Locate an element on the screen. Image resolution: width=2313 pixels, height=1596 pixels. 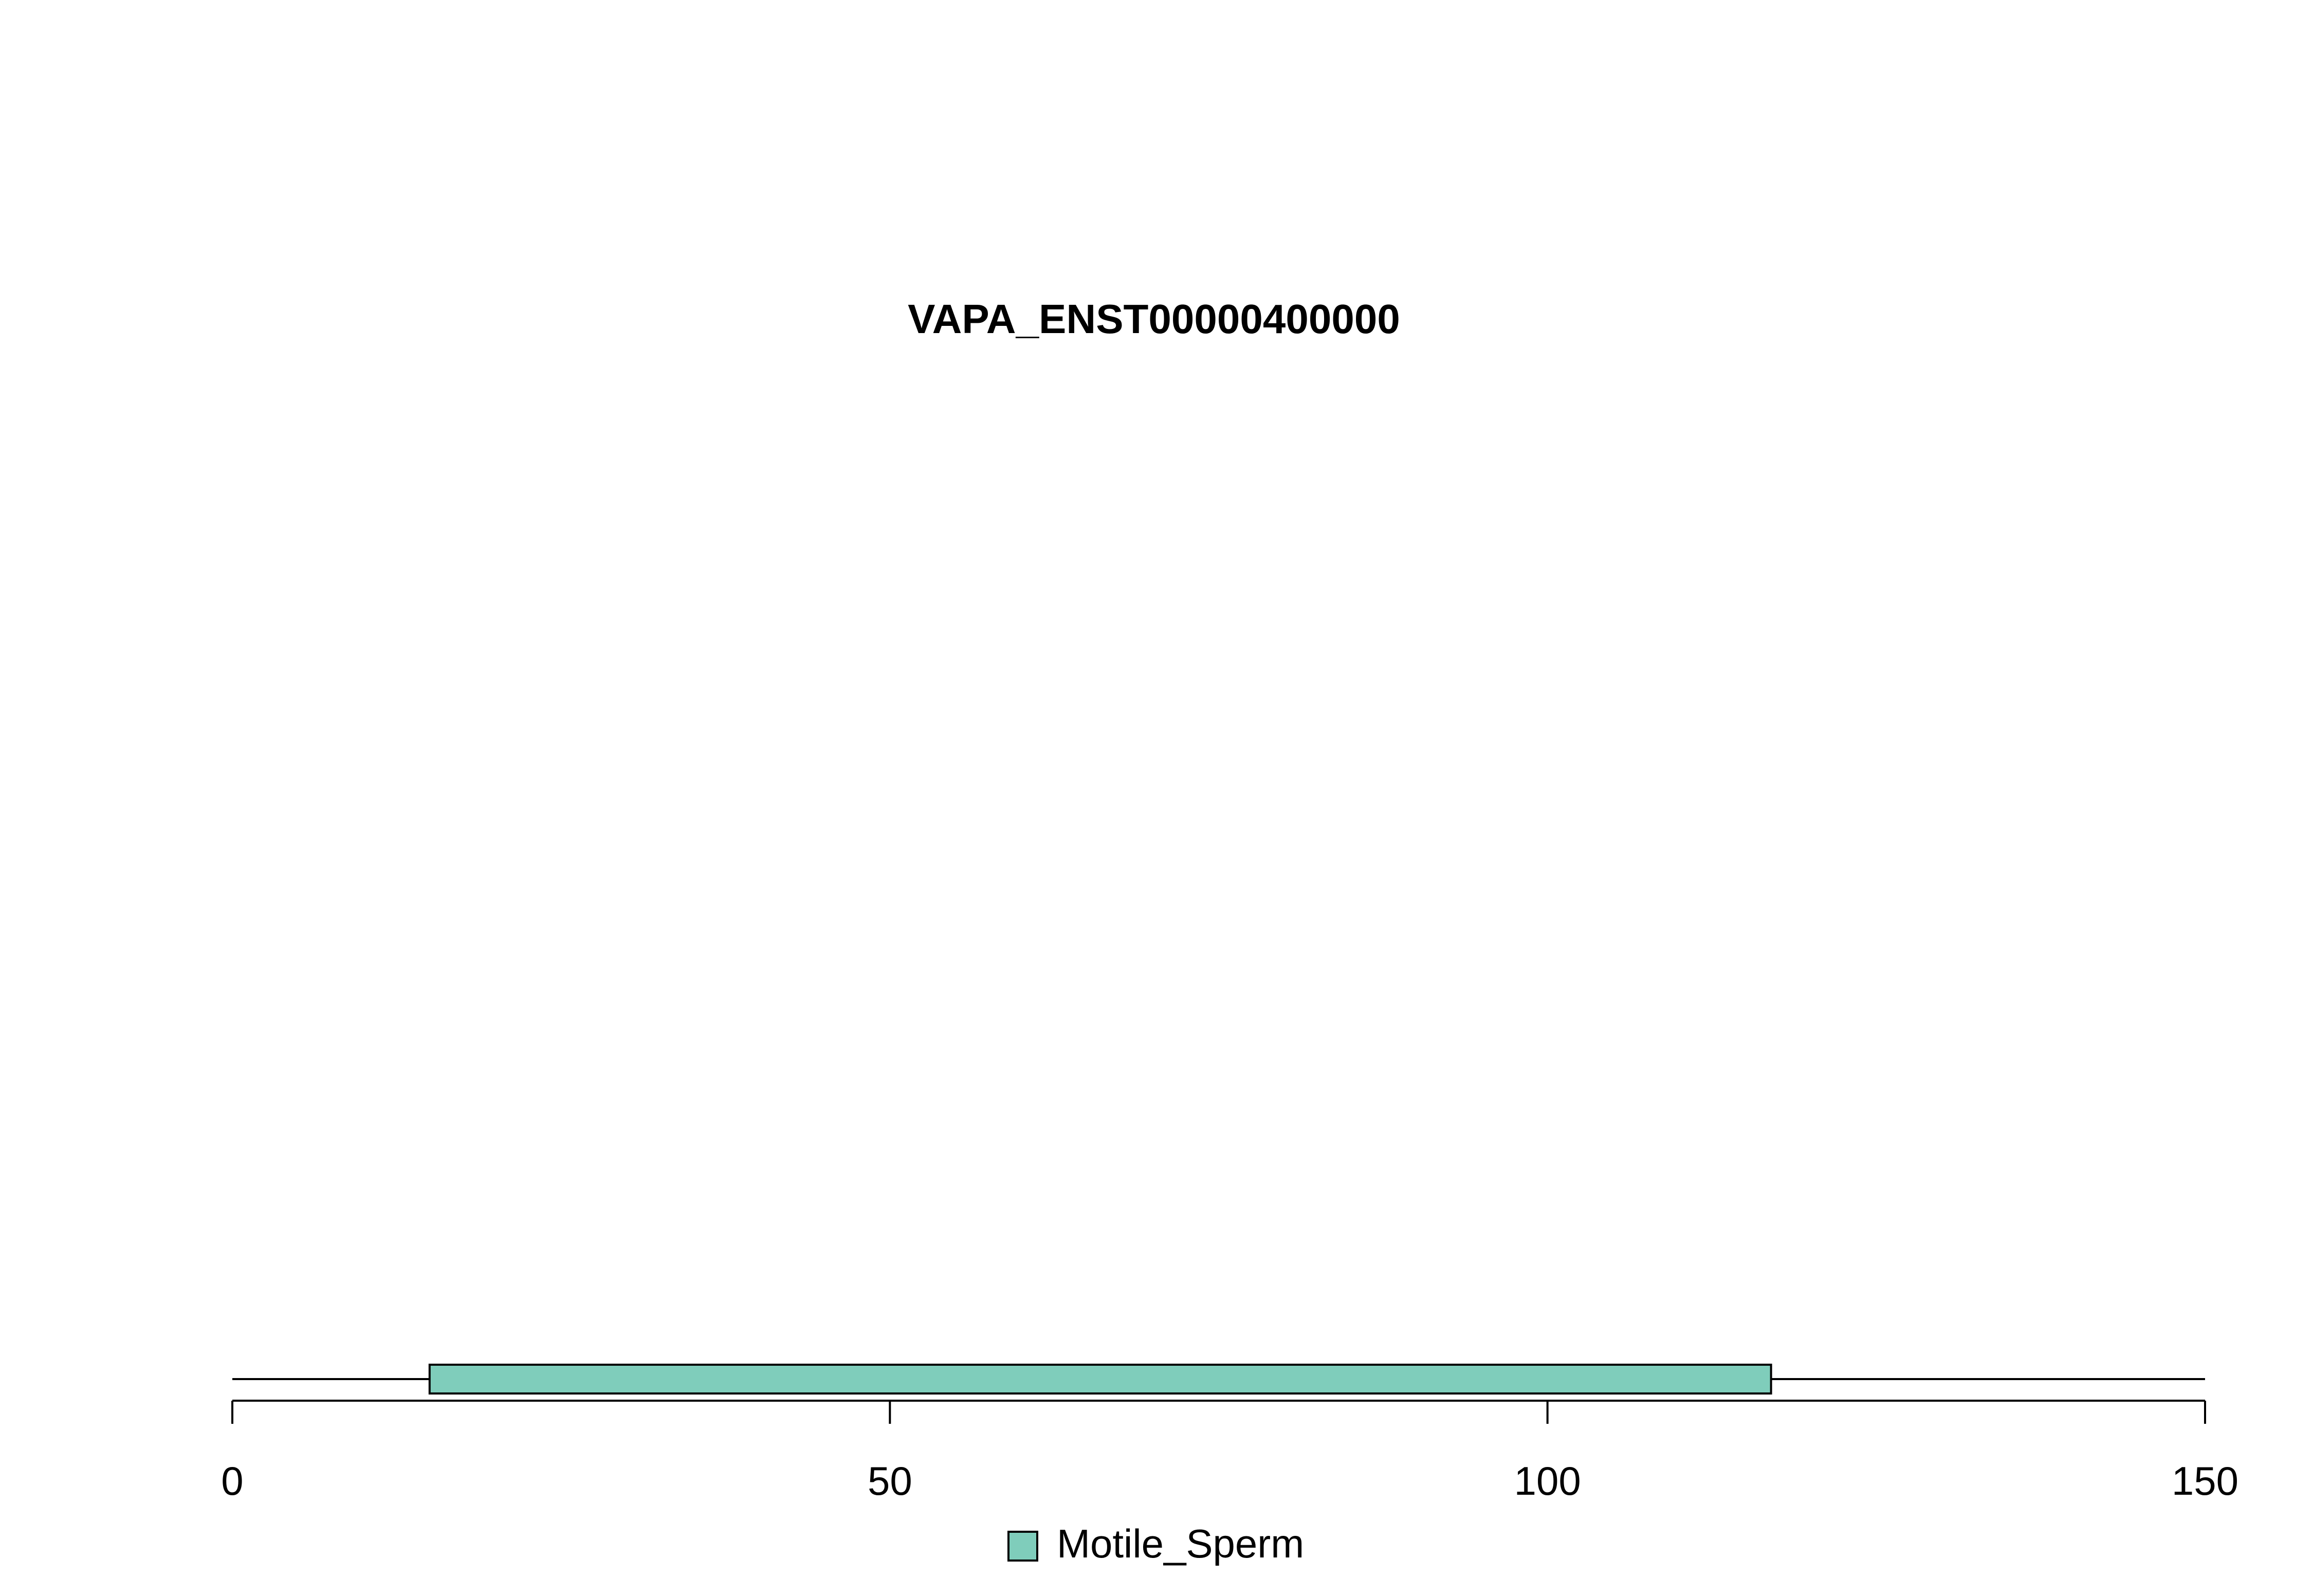
legend-label-0: Motile_Sperm is located at coordinates (1181, 1544).